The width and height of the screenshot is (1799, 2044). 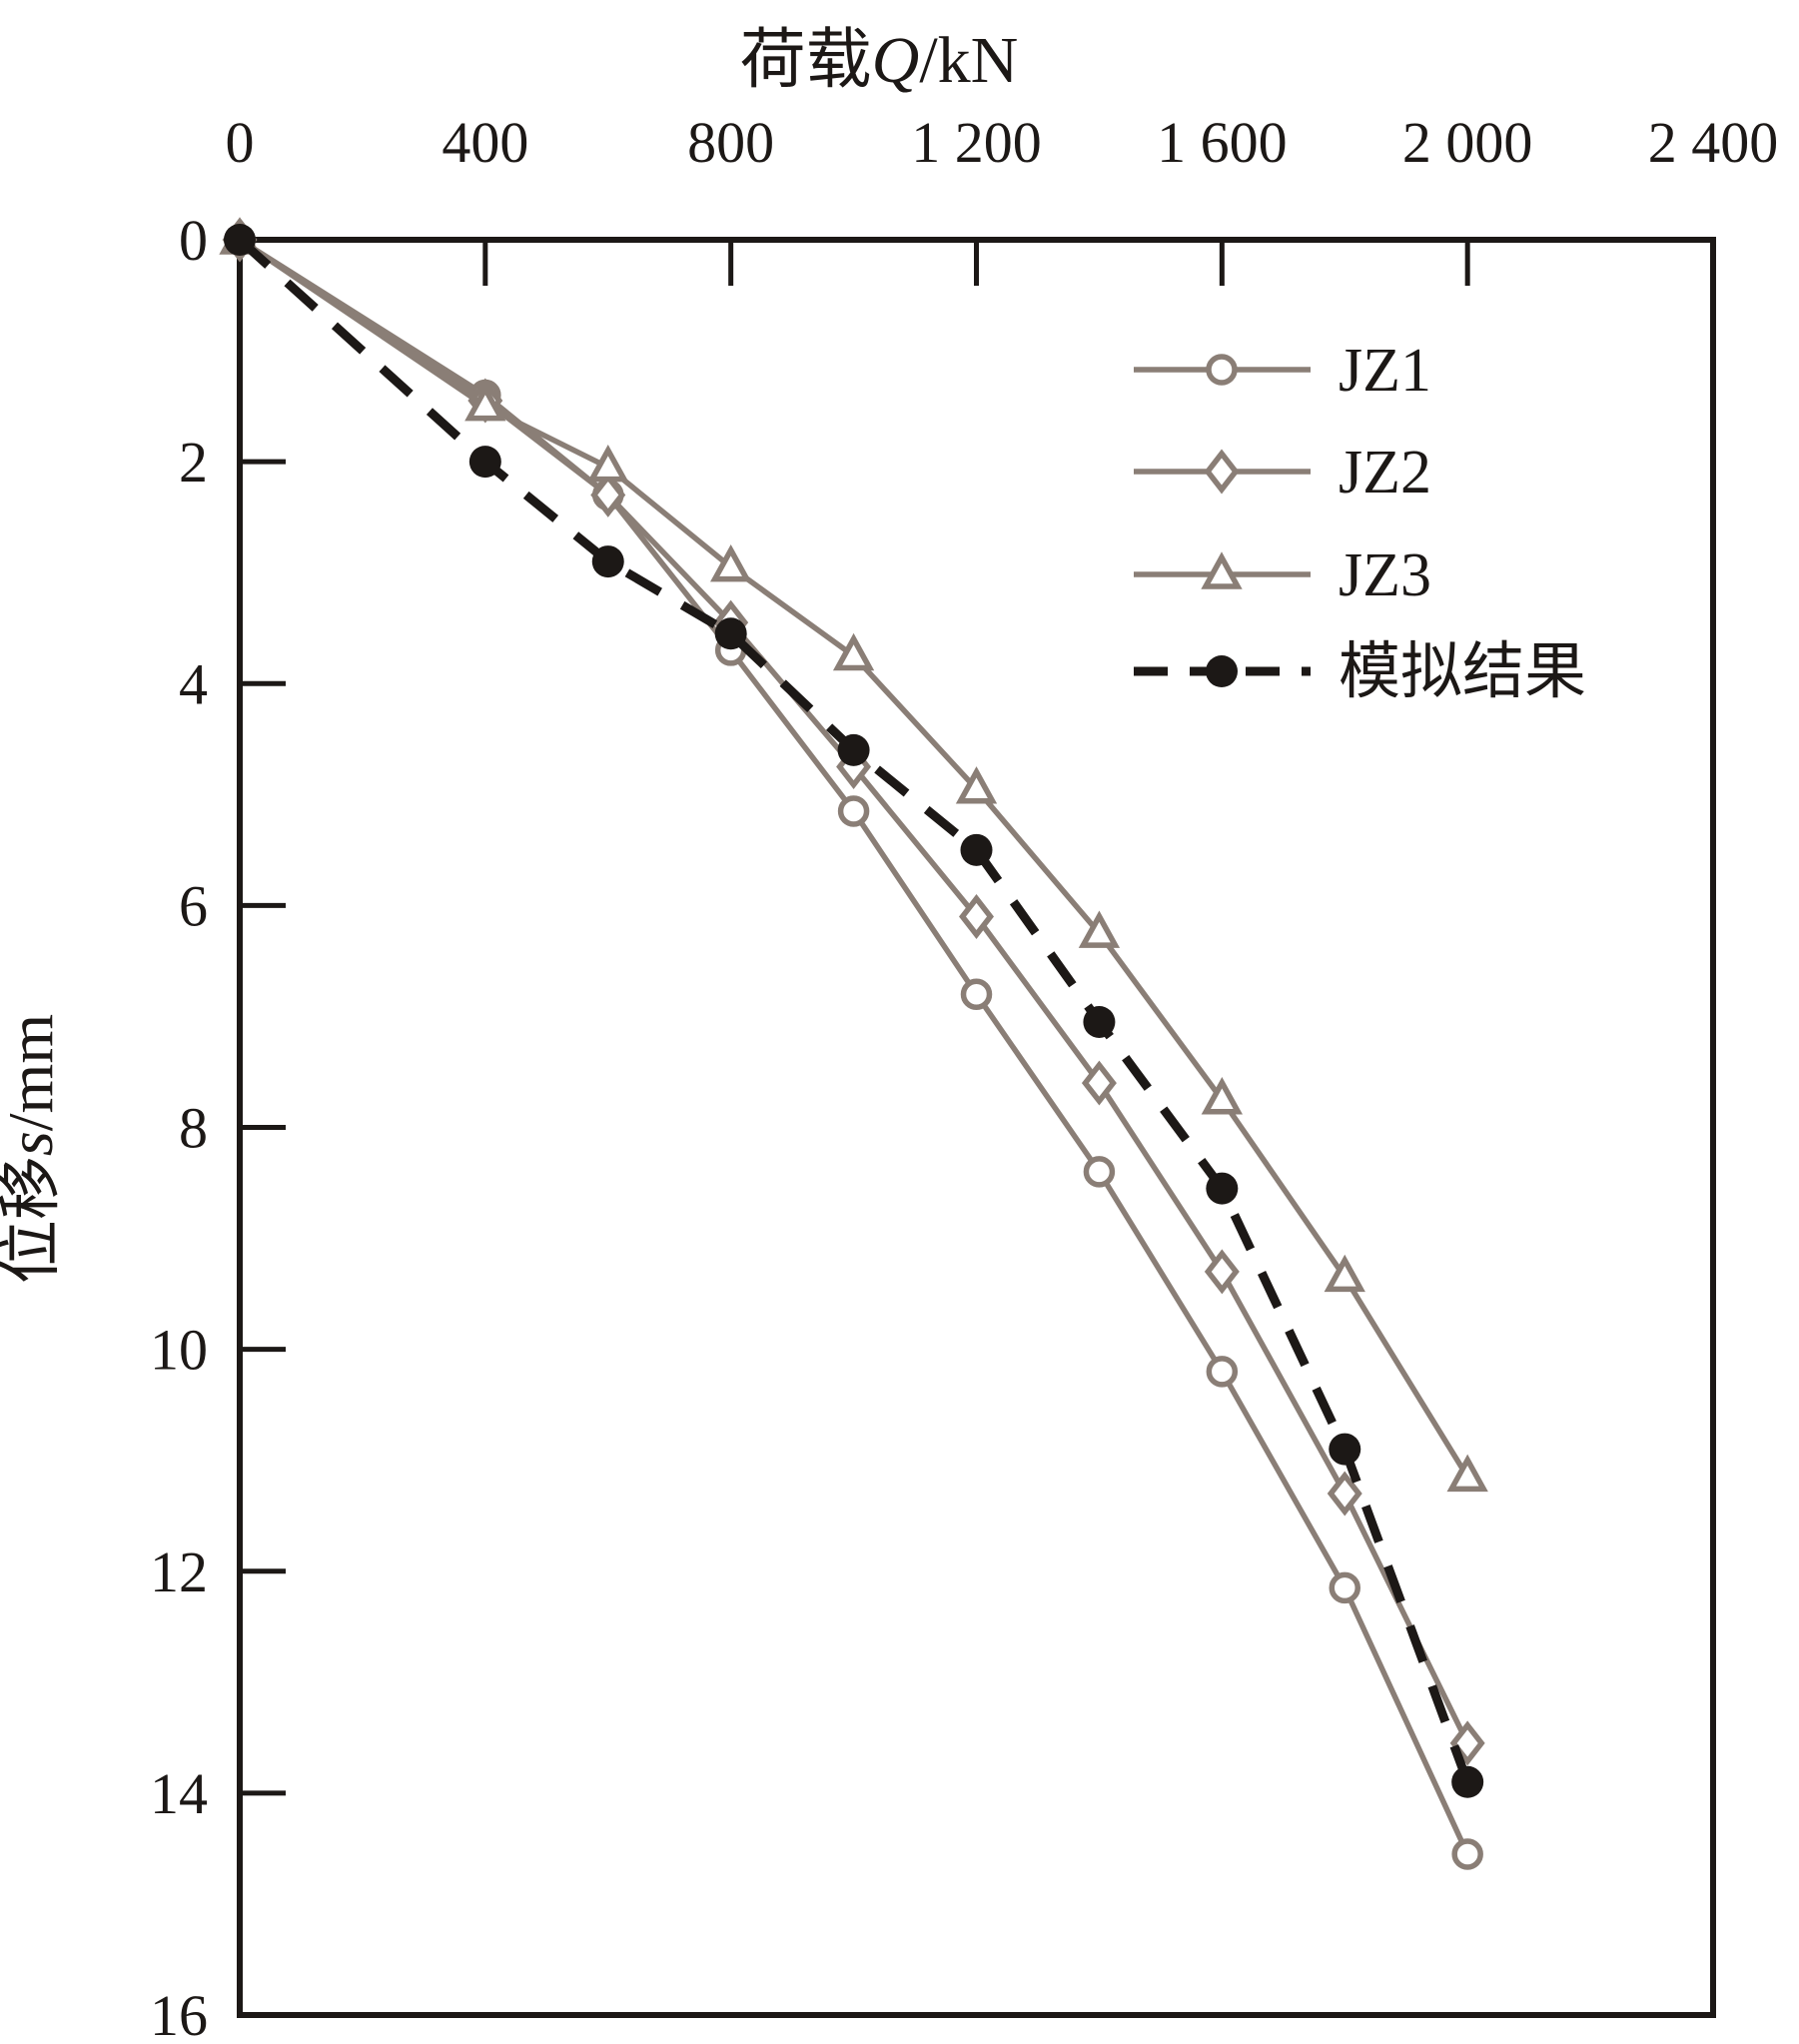 I want to click on x-tick-label: 0, so click(x=240, y=142).